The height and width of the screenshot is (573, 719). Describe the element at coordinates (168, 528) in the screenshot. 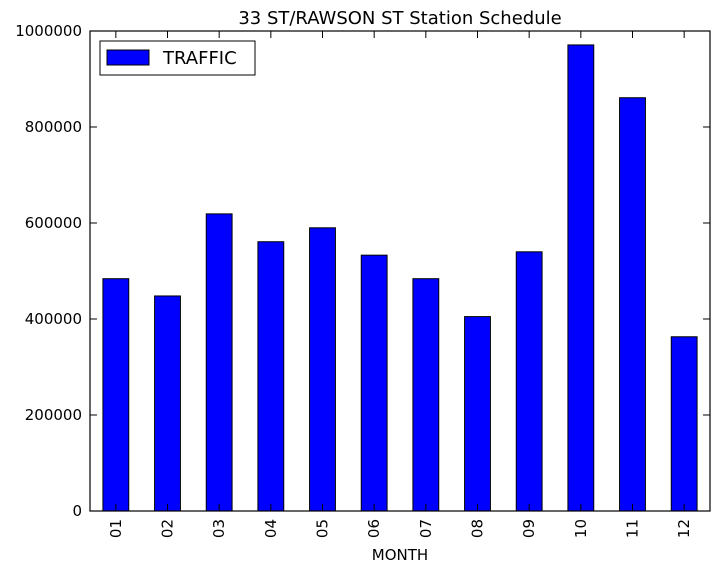

I see `x-tick-label-02: 02` at that location.